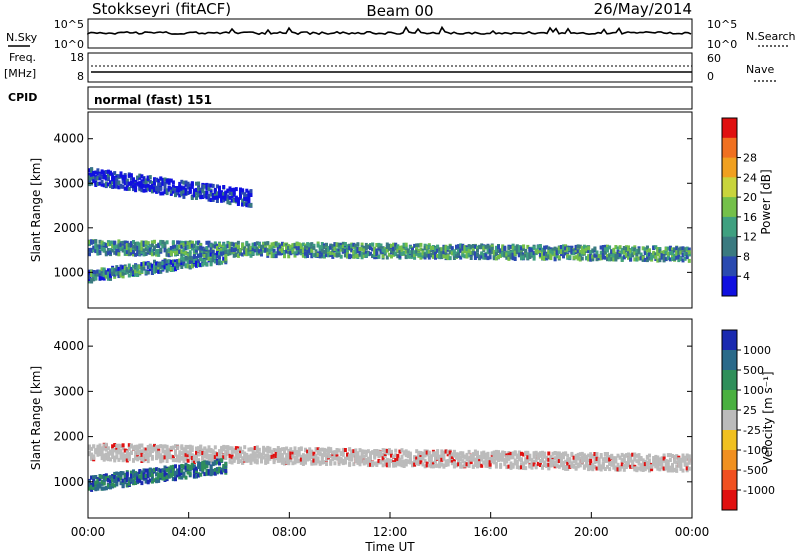 The image size is (800, 554). What do you see at coordinates (750, 410) in the screenshot?
I see `colorbar-tick-label: 25` at bounding box center [750, 410].